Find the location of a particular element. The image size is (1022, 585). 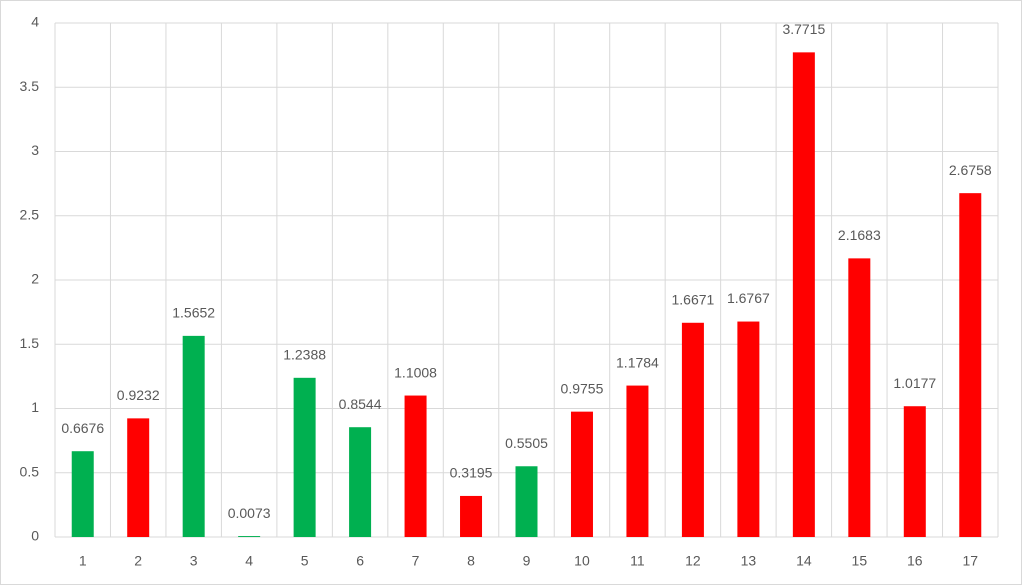

x-tick-label: 8 is located at coordinates (471, 561).